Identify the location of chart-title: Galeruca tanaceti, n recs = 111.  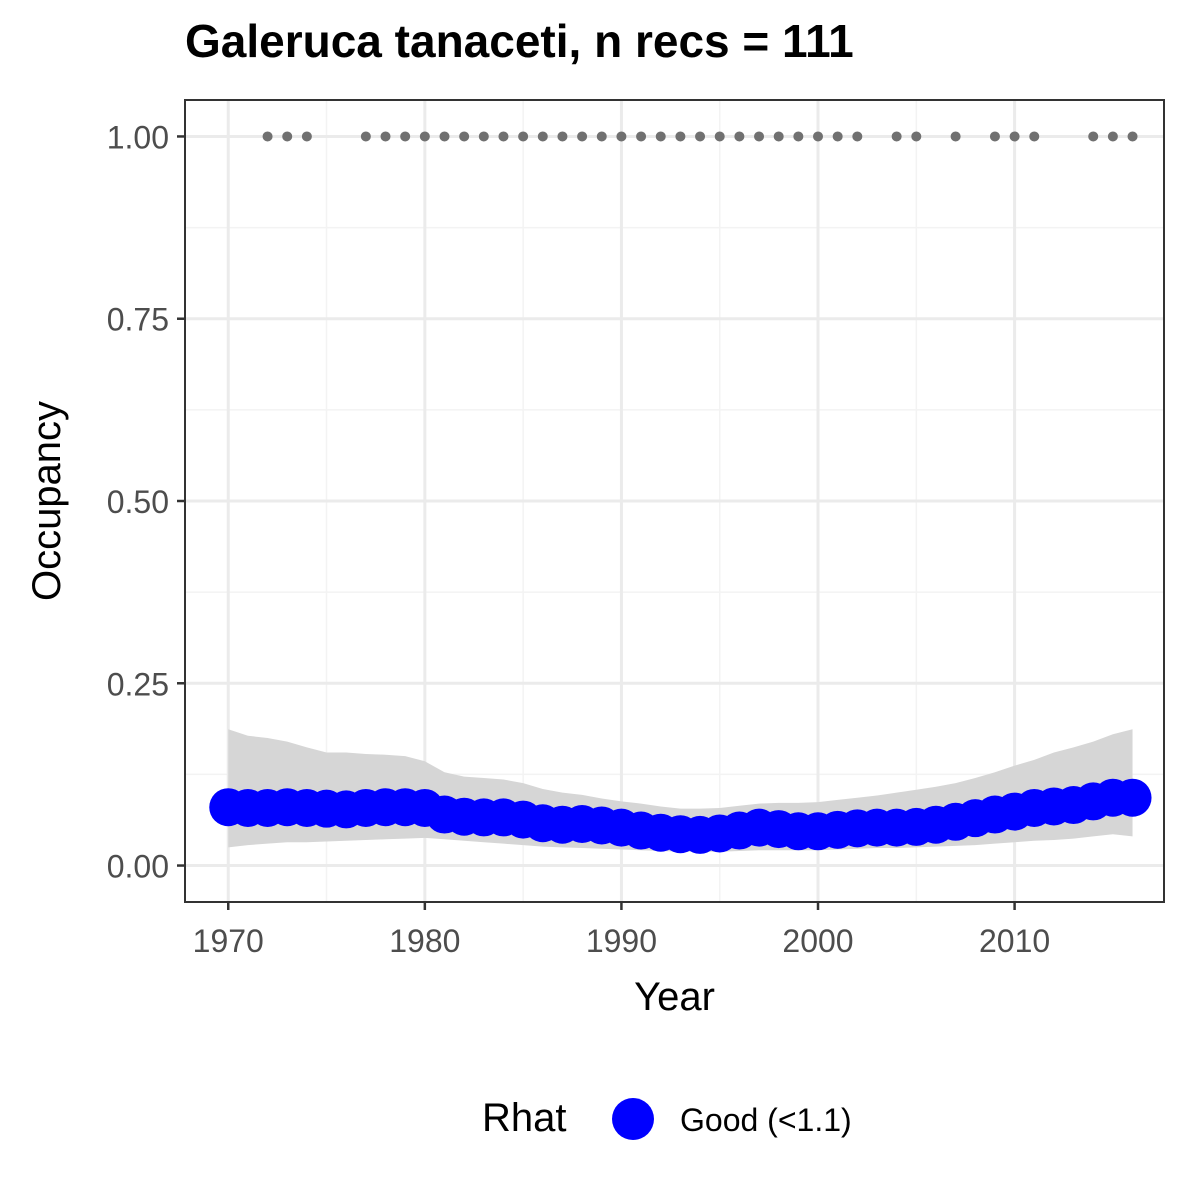
(519, 41).